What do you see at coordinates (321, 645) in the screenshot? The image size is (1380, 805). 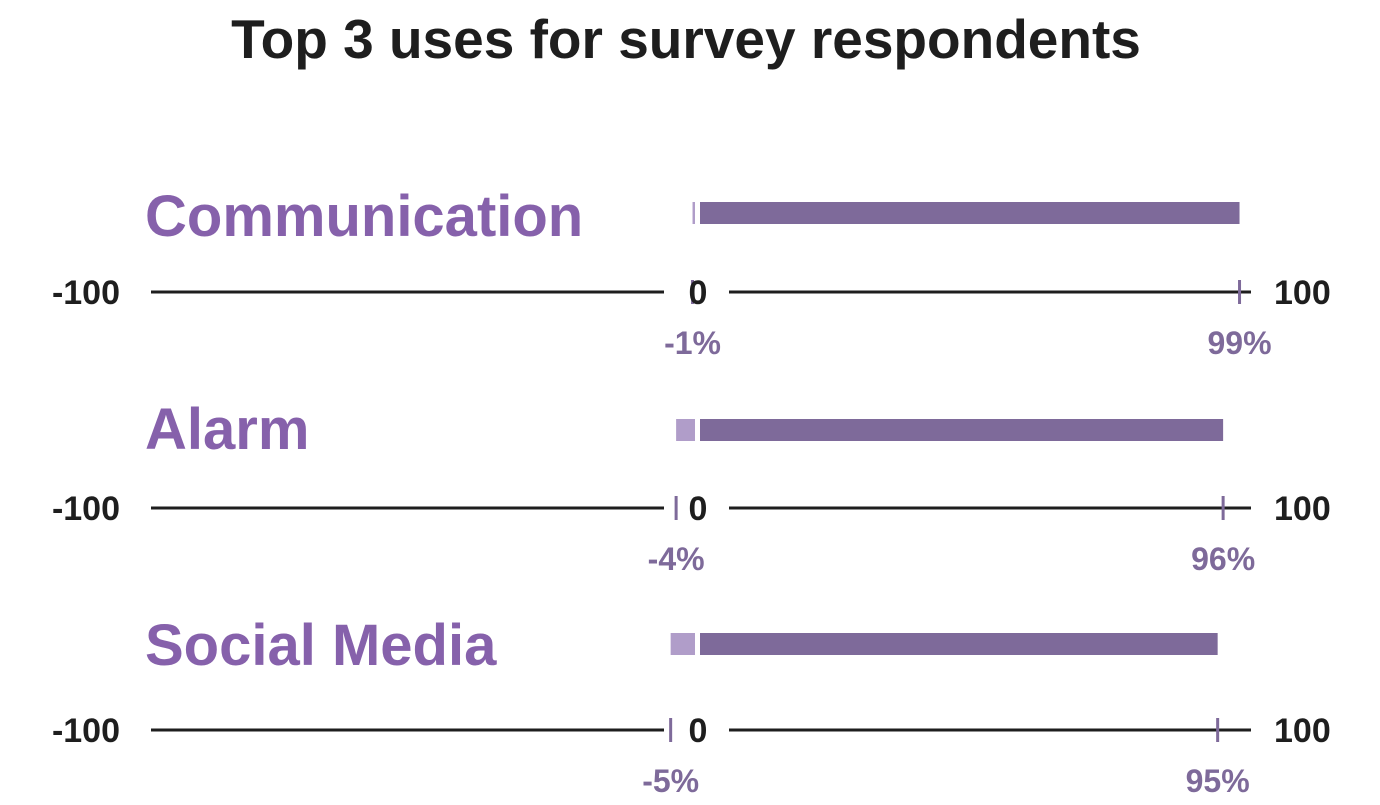 I see `category-label: Social Media` at bounding box center [321, 645].